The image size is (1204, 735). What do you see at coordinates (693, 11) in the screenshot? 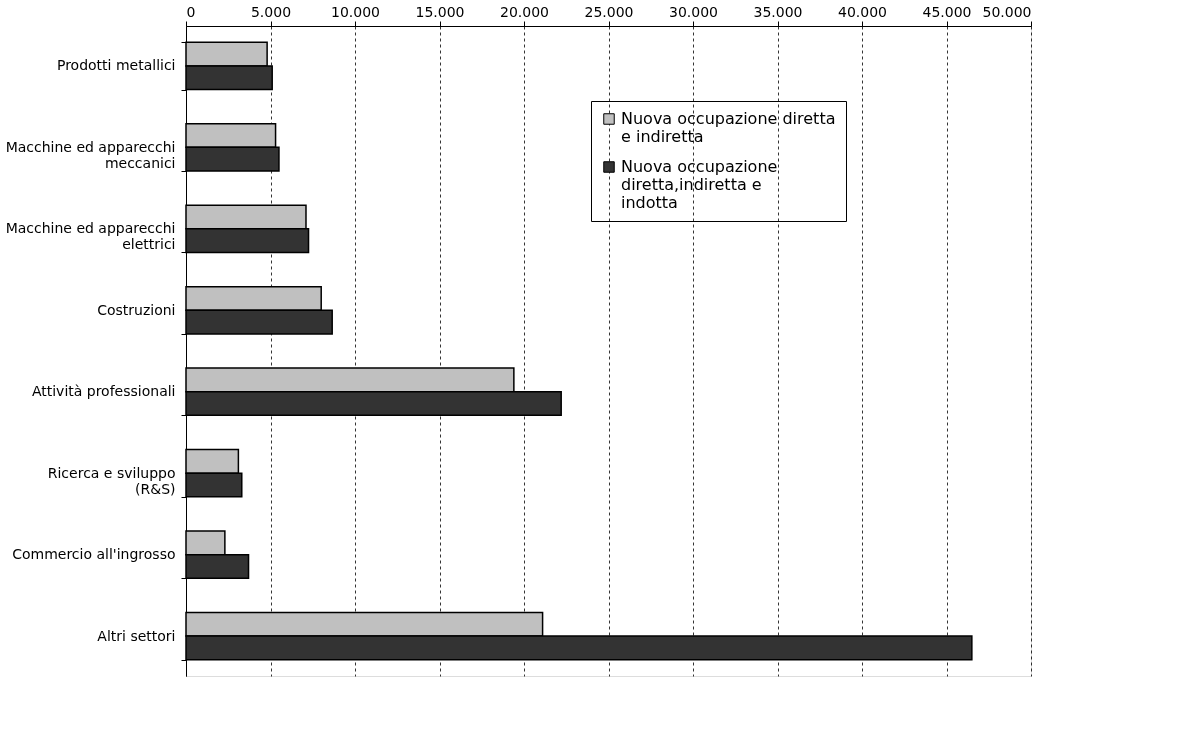
I see `x-tick-label: 30.000` at bounding box center [693, 11].